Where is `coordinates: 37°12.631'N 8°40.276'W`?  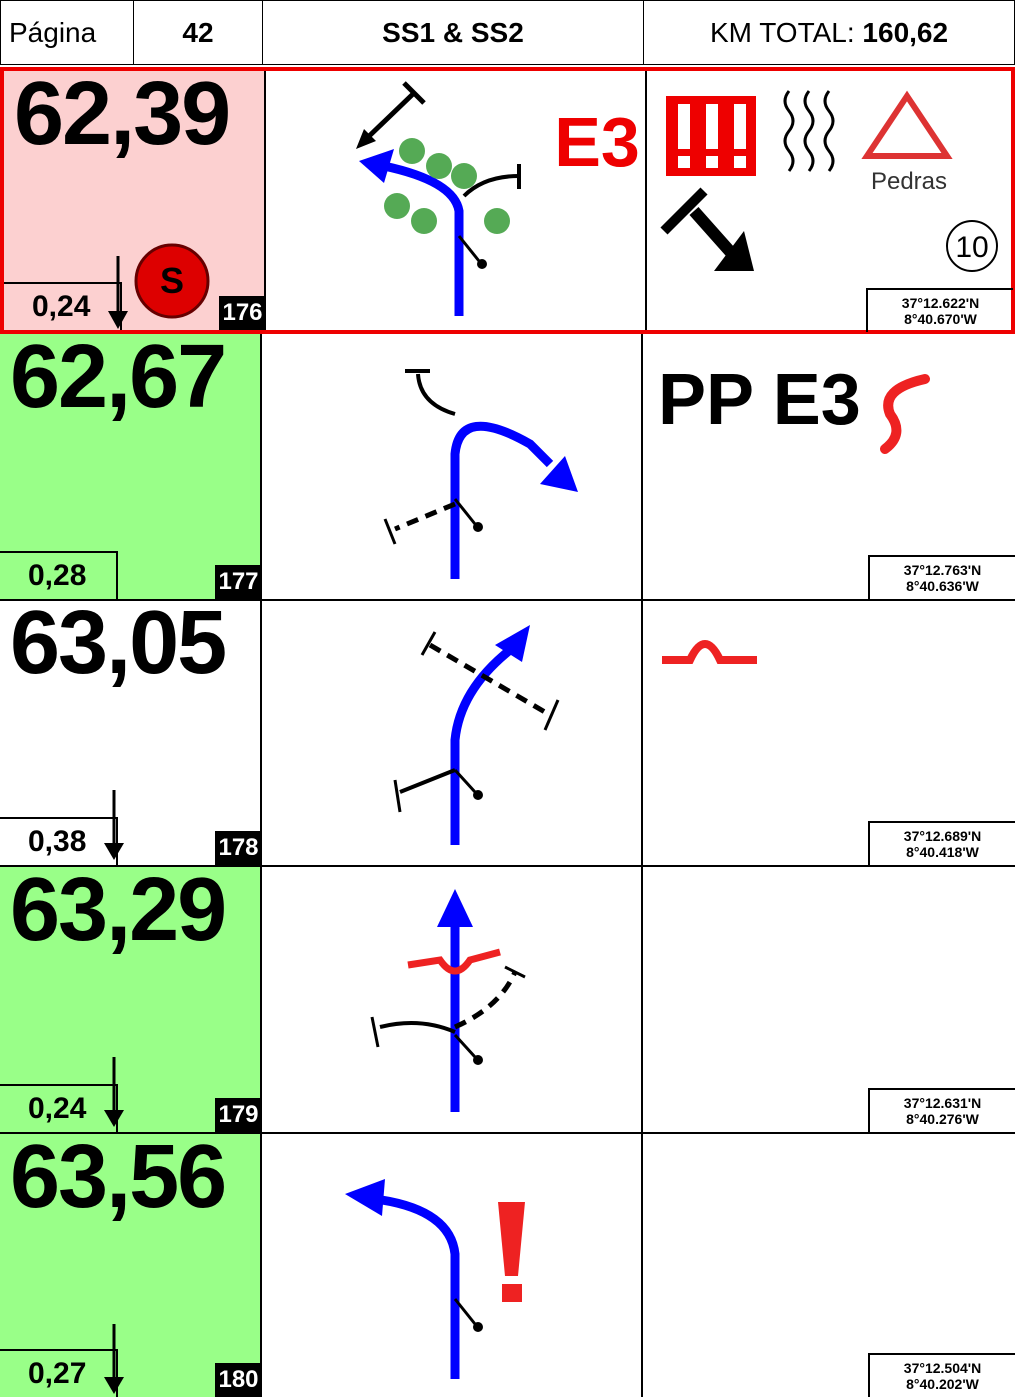
coordinates: 37°12.631'N 8°40.276'W is located at coordinates (941, 1110).